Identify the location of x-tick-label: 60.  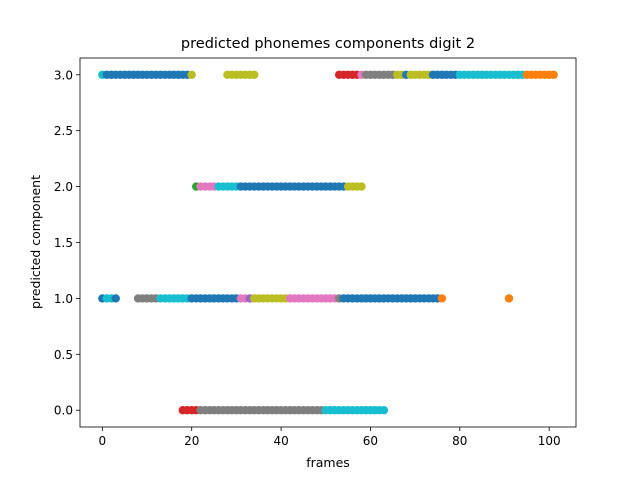
(370, 441).